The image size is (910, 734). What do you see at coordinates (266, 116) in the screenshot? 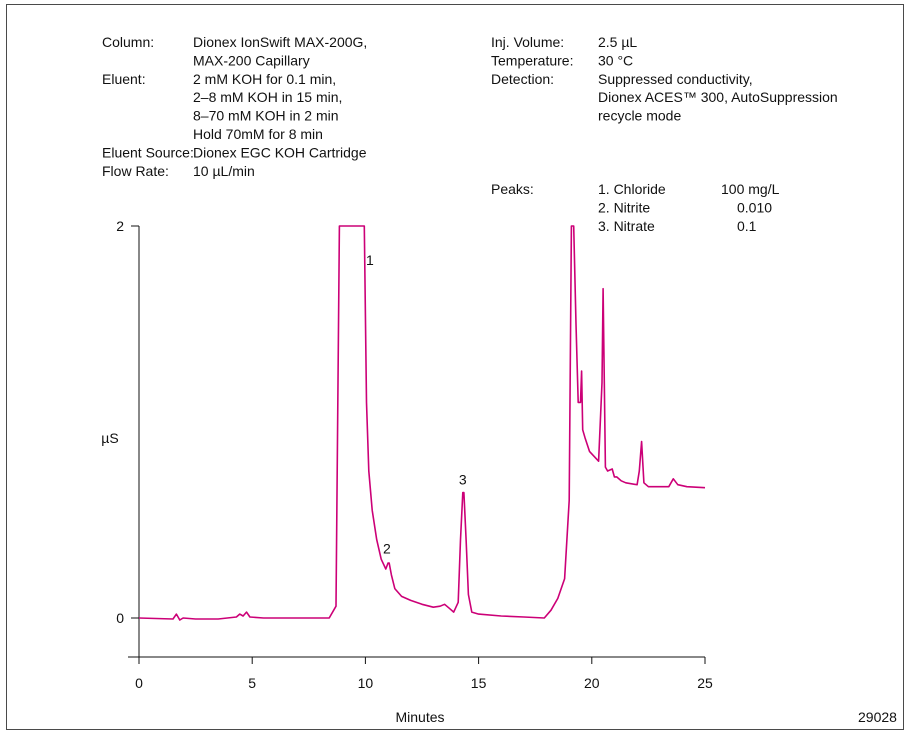
I see `left-cond-value-1-2: 8–70 mM KOH in 2 min` at bounding box center [266, 116].